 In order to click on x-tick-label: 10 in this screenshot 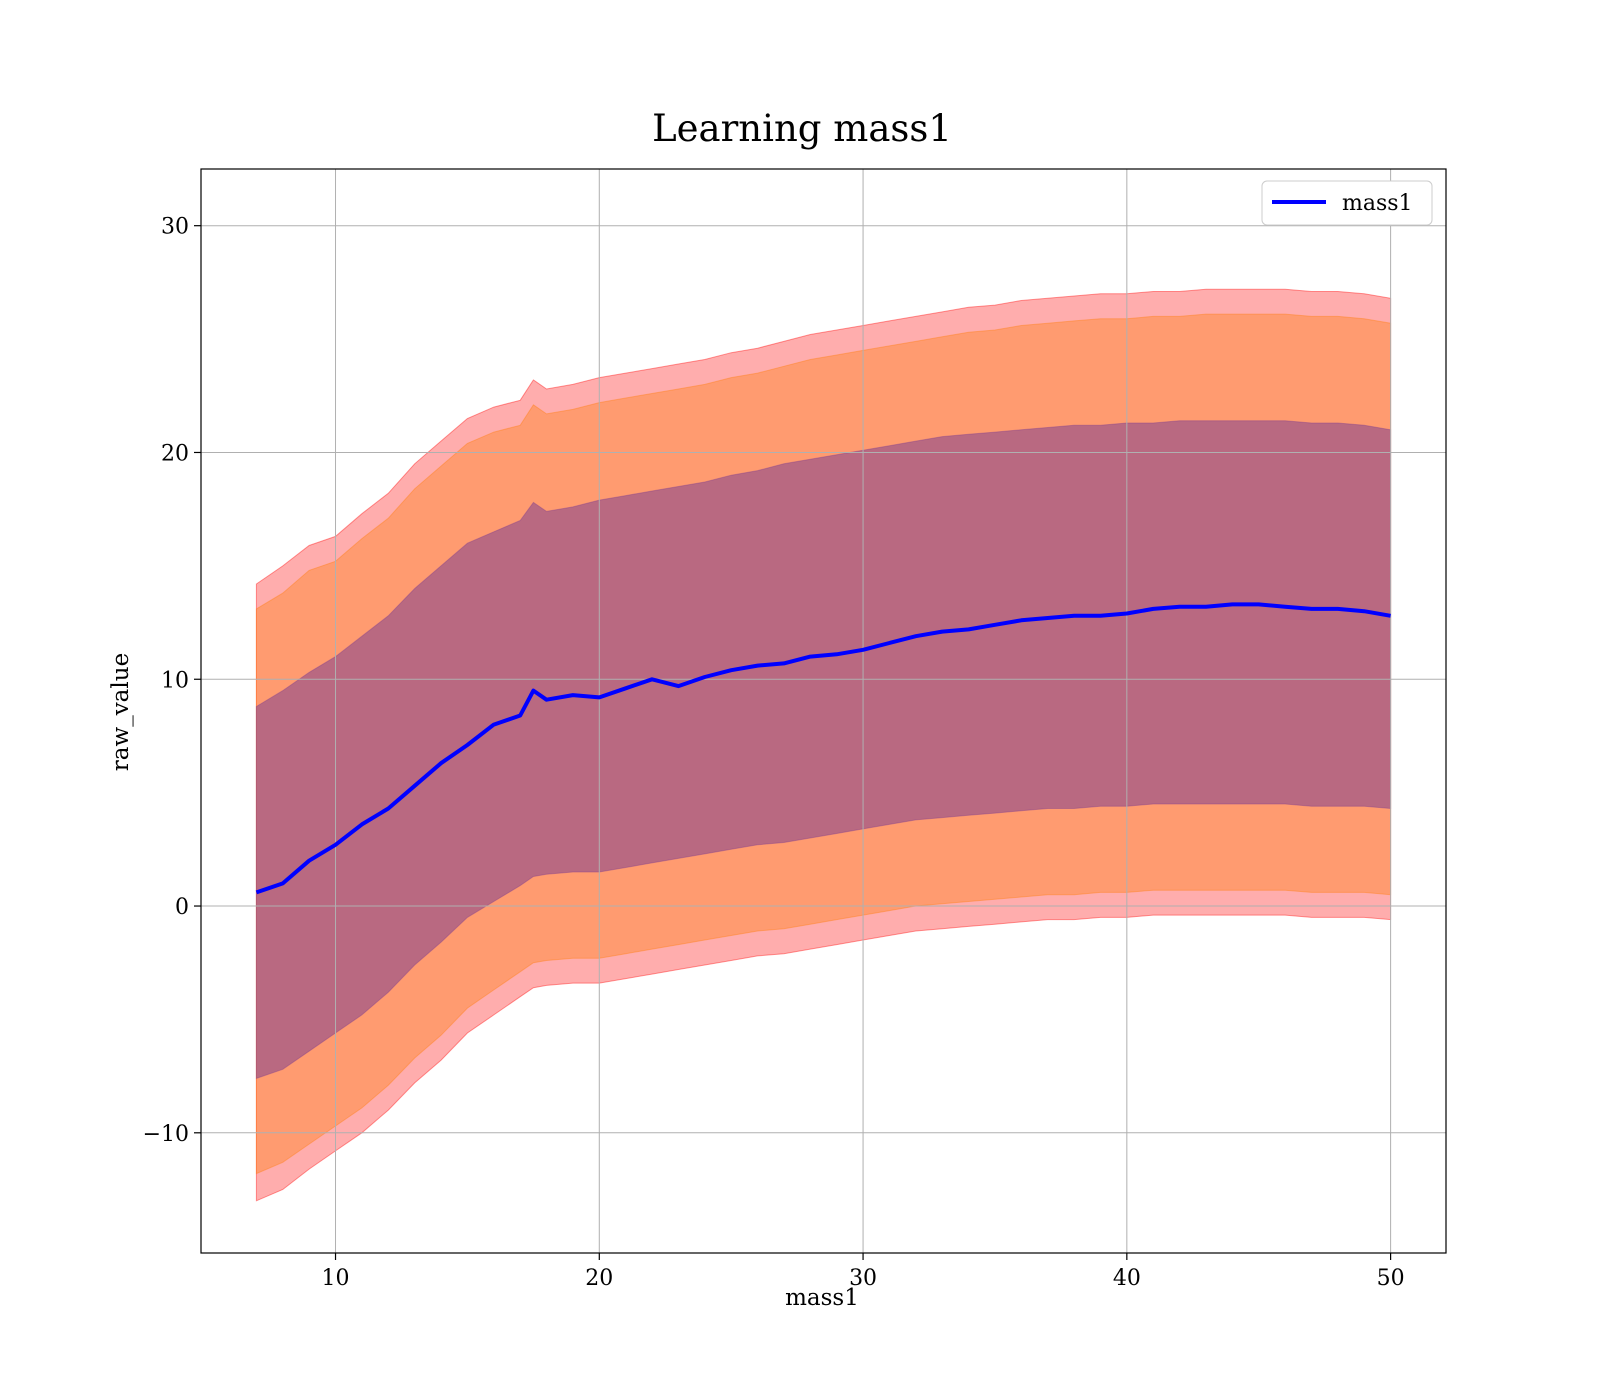, I will do `click(336, 1278)`.